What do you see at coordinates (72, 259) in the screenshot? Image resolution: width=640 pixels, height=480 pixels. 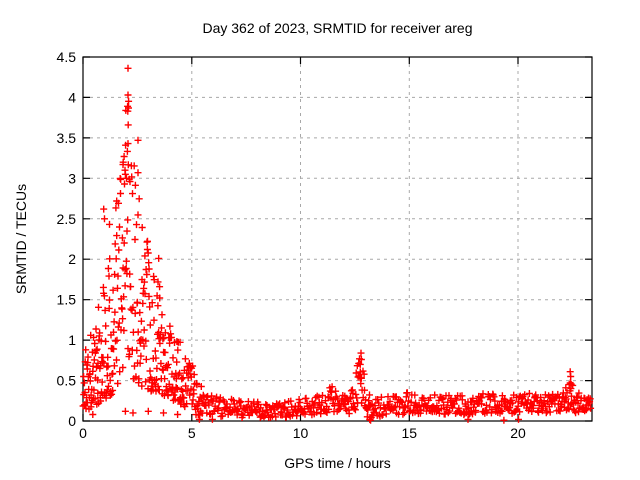 I see `y-tick-label: 2` at bounding box center [72, 259].